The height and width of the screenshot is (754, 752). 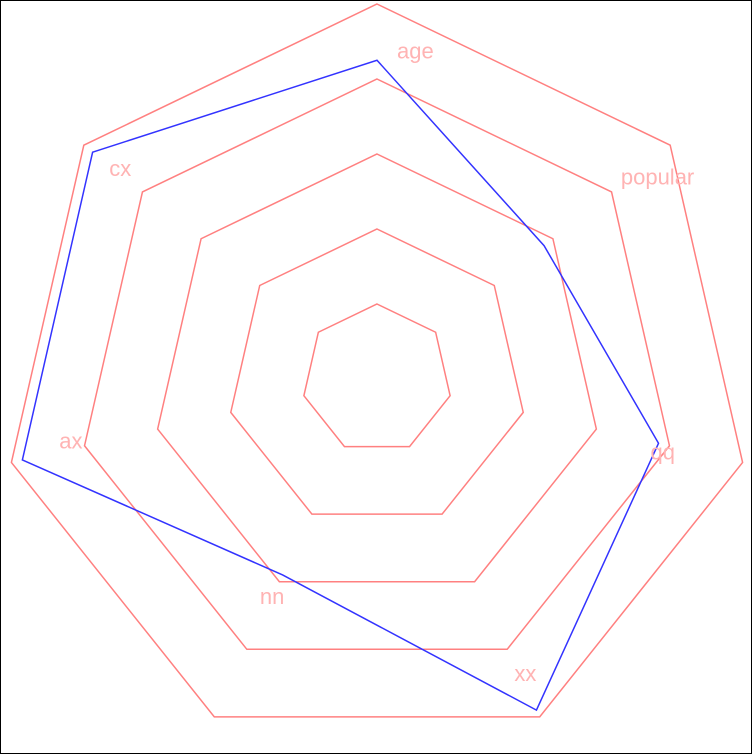 I want to click on axis-label-popular: popular, so click(x=657, y=177).